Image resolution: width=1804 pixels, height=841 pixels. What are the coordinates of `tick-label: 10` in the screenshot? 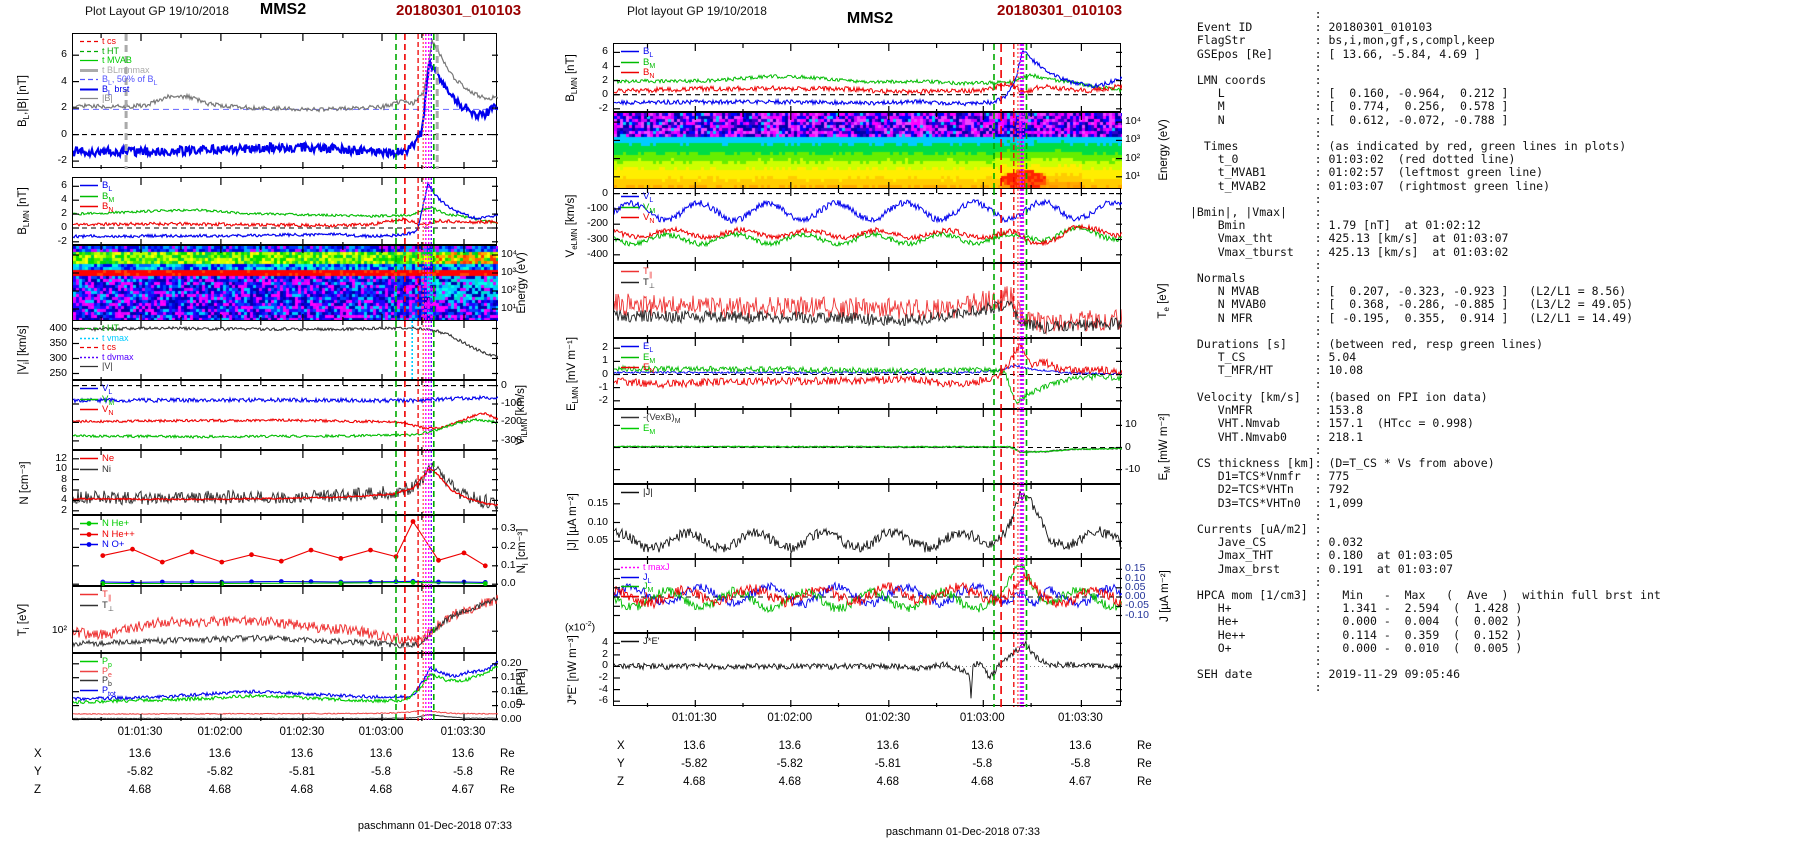 It's located at (1131, 424).